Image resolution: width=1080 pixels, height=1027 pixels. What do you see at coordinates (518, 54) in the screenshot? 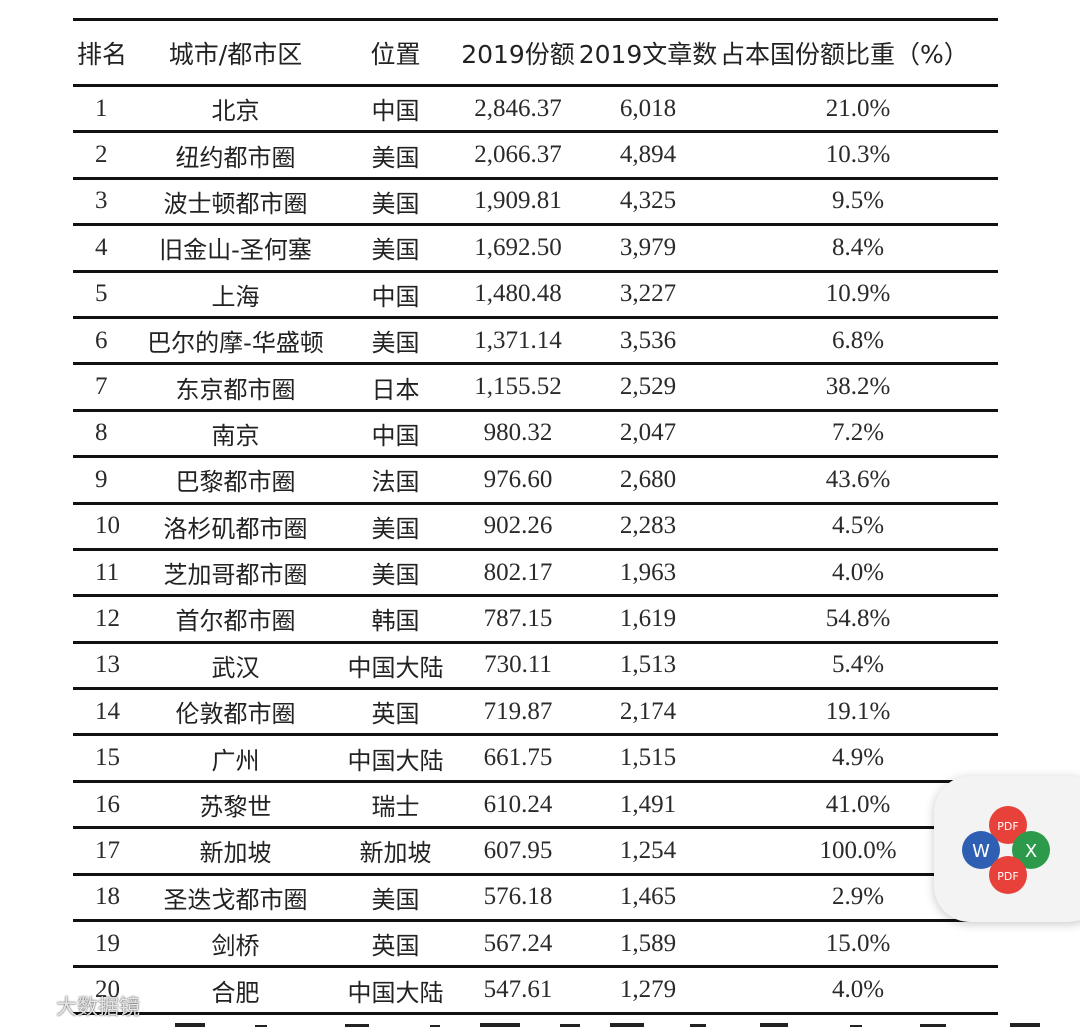
I see `header-share-2019: 2019份额` at bounding box center [518, 54].